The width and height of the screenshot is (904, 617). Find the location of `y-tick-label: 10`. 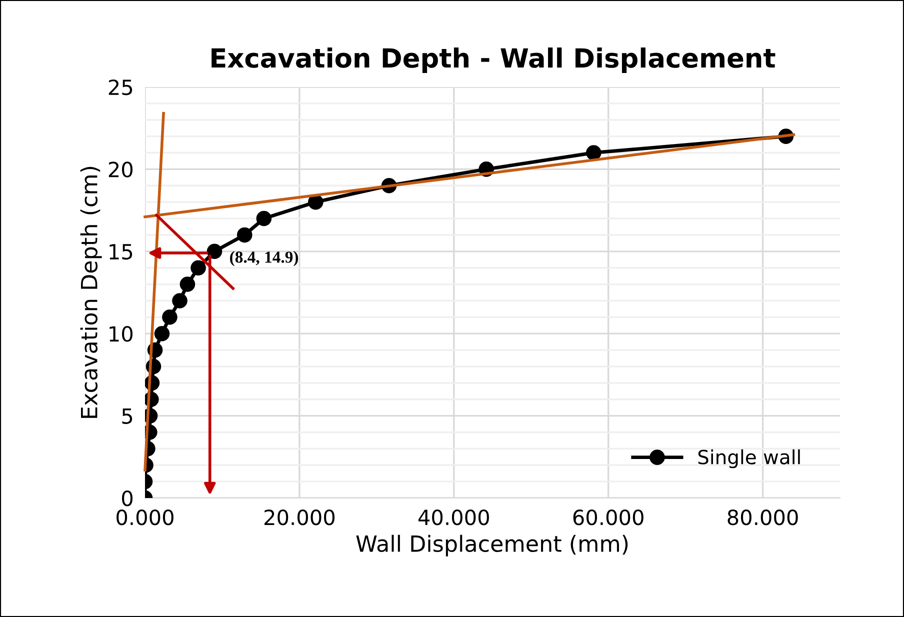

y-tick-label: 10 is located at coordinates (121, 334).